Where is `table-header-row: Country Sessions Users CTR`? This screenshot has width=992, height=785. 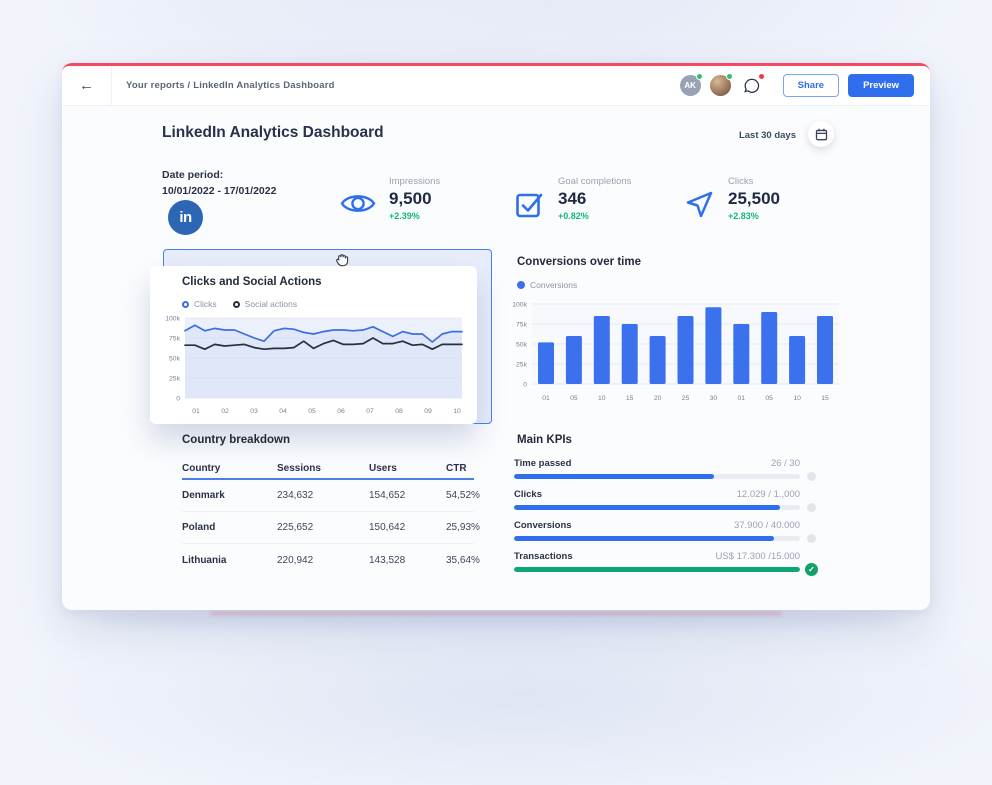 table-header-row: Country Sessions Users CTR is located at coordinates (328, 469).